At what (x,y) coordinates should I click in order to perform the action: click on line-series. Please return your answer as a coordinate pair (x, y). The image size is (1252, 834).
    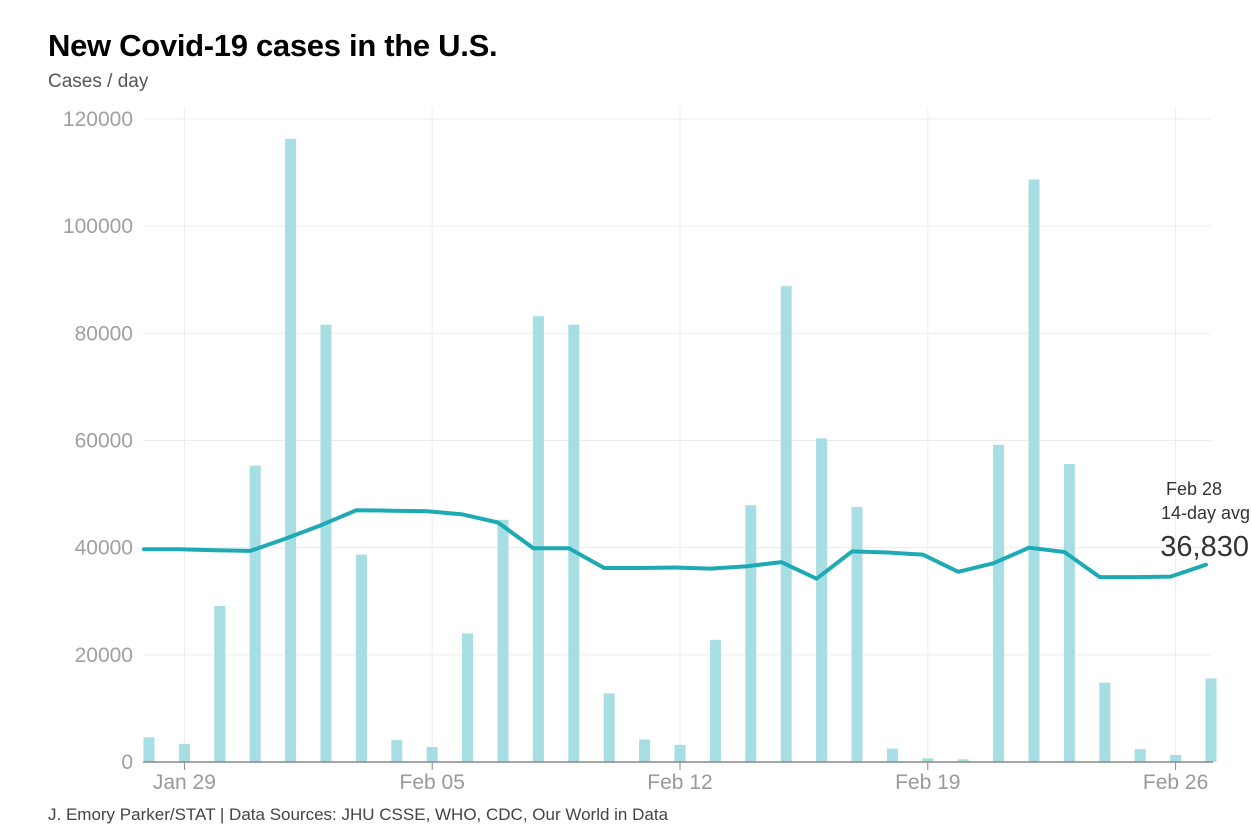
    Looking at the image, I should click on (675, 544).